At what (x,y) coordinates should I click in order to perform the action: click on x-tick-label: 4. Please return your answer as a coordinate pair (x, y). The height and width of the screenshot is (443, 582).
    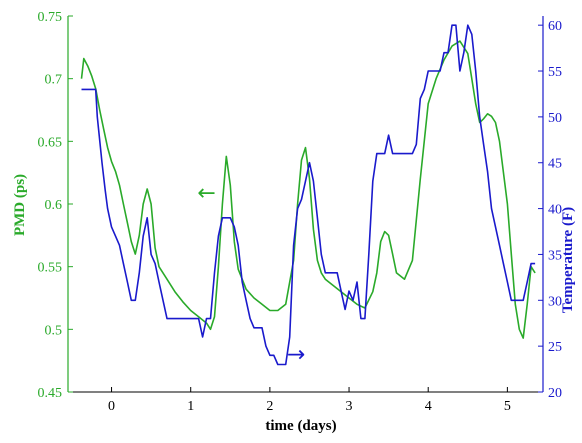
    Looking at the image, I should click on (428, 406).